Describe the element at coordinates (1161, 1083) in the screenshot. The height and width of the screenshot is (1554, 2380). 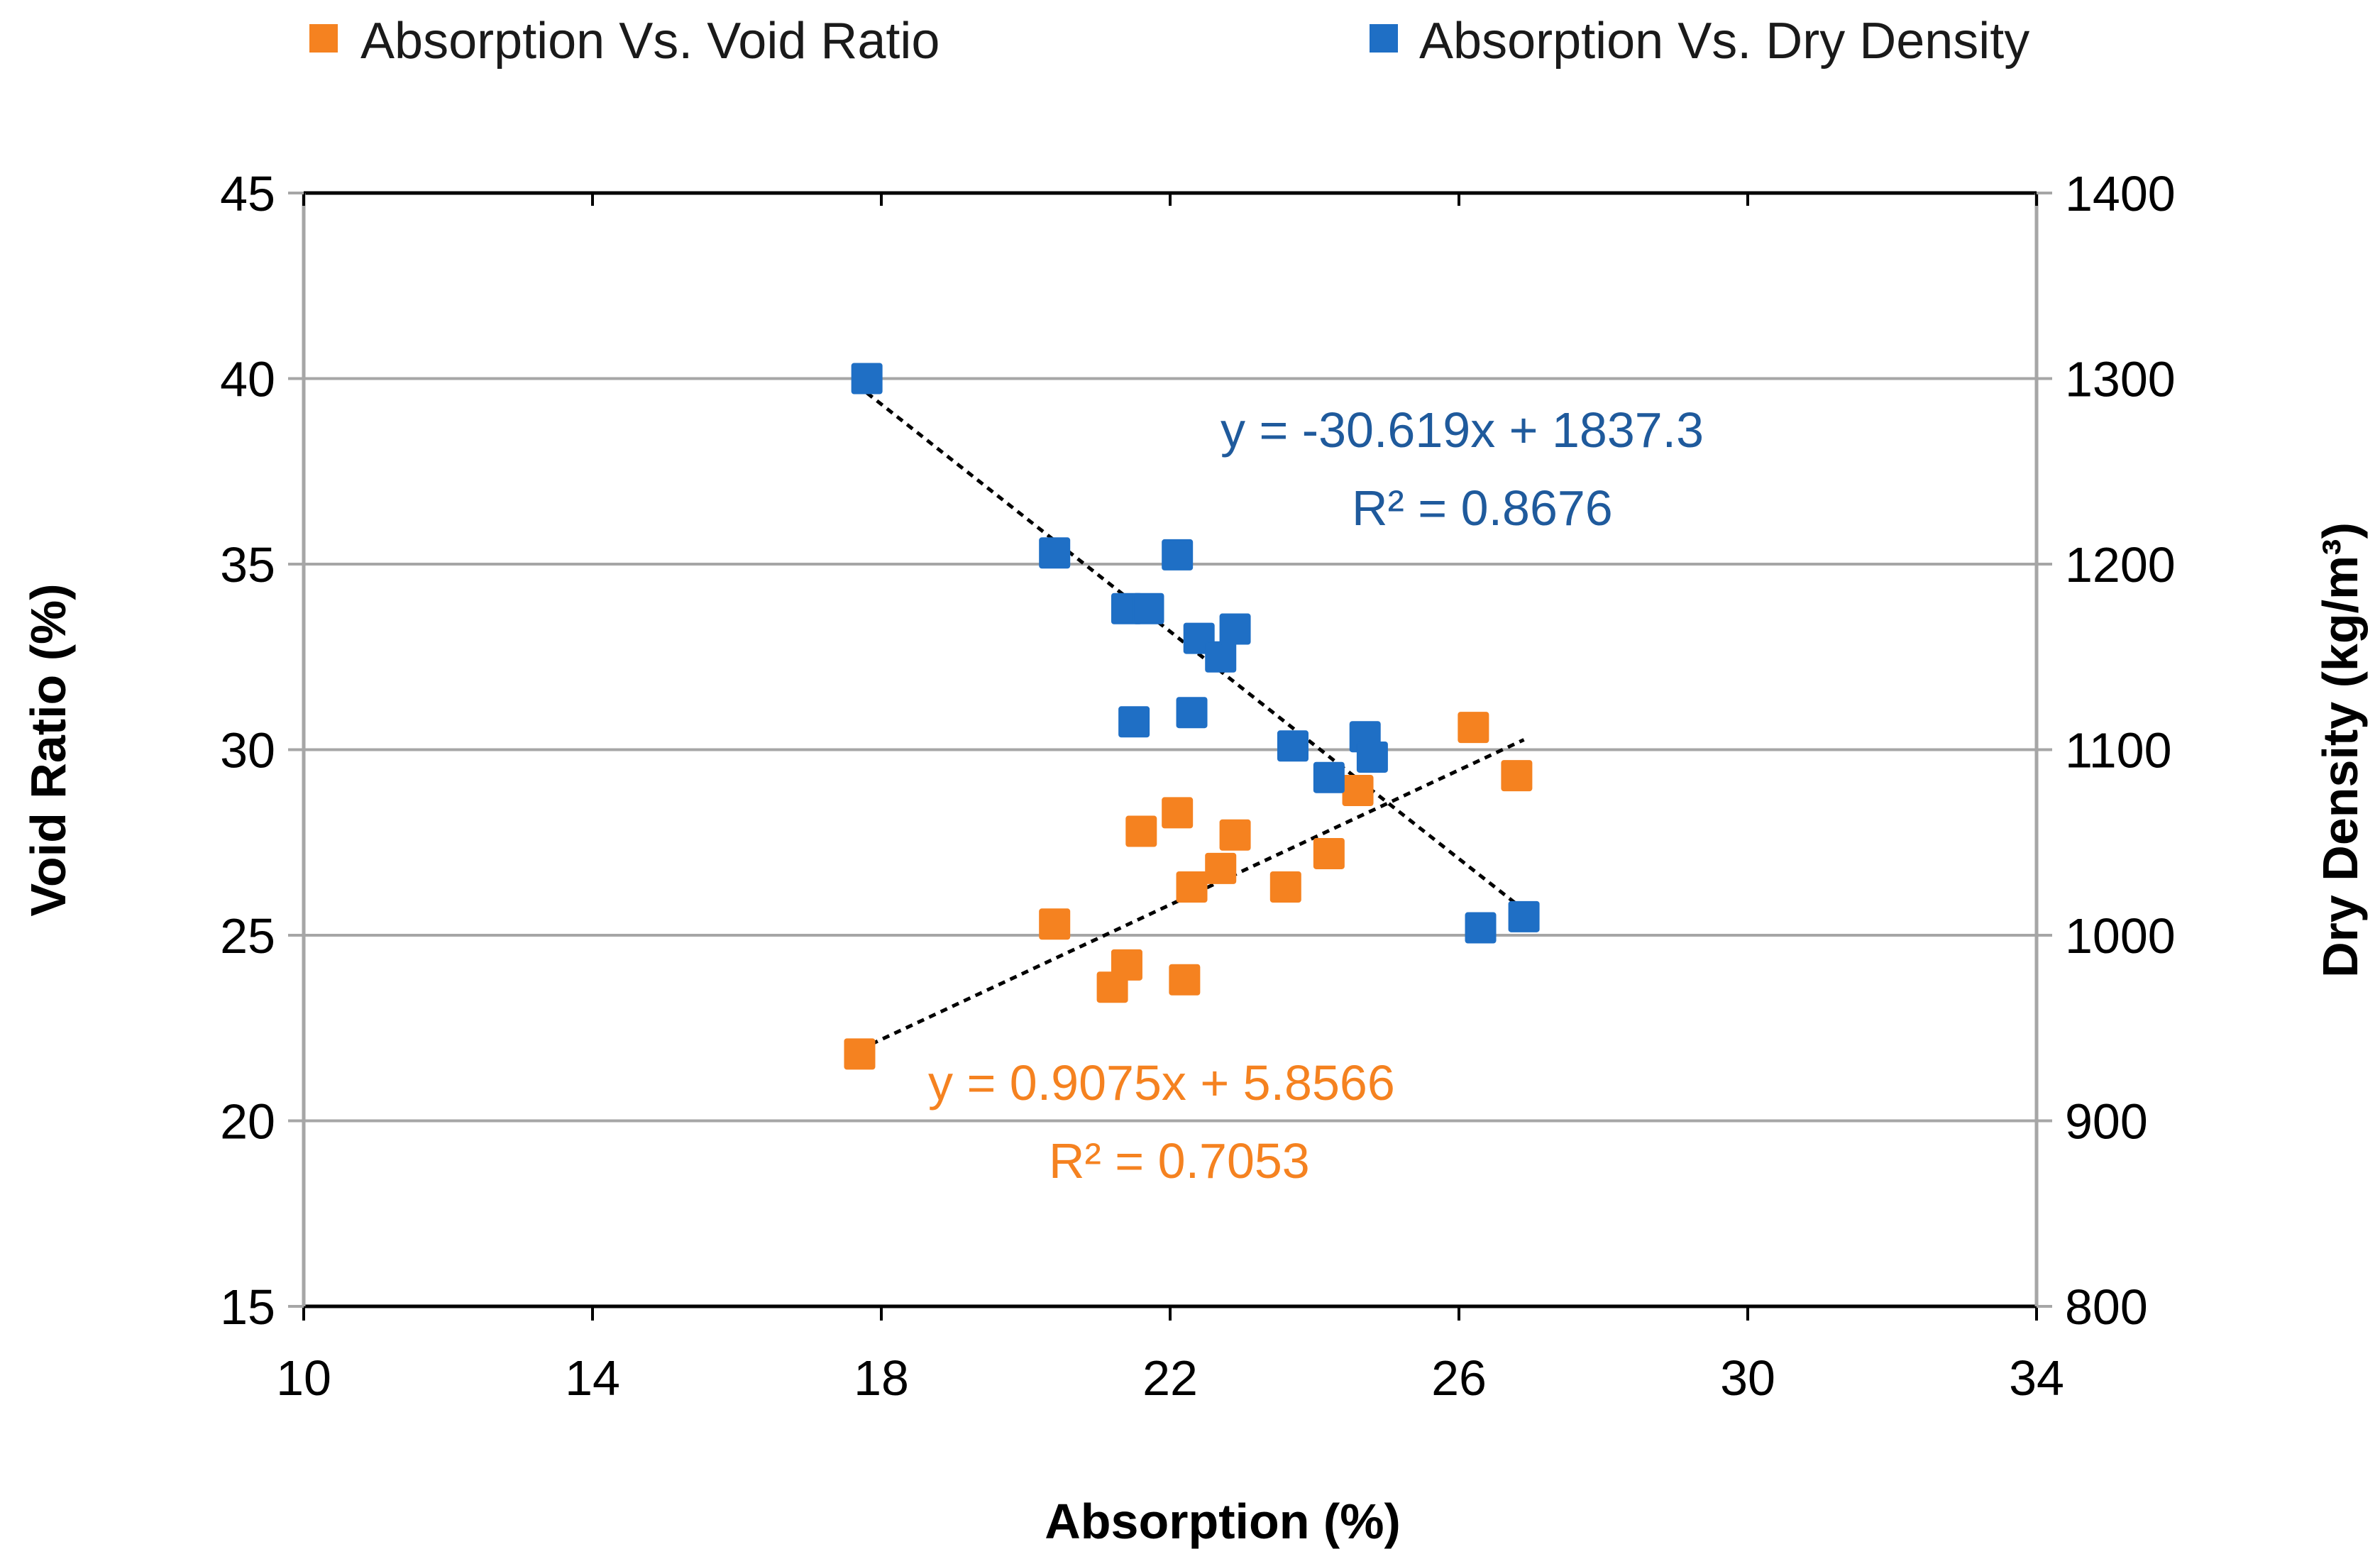
I see `void-trendline-equation: y = 0.9075x + 5.8566` at that location.